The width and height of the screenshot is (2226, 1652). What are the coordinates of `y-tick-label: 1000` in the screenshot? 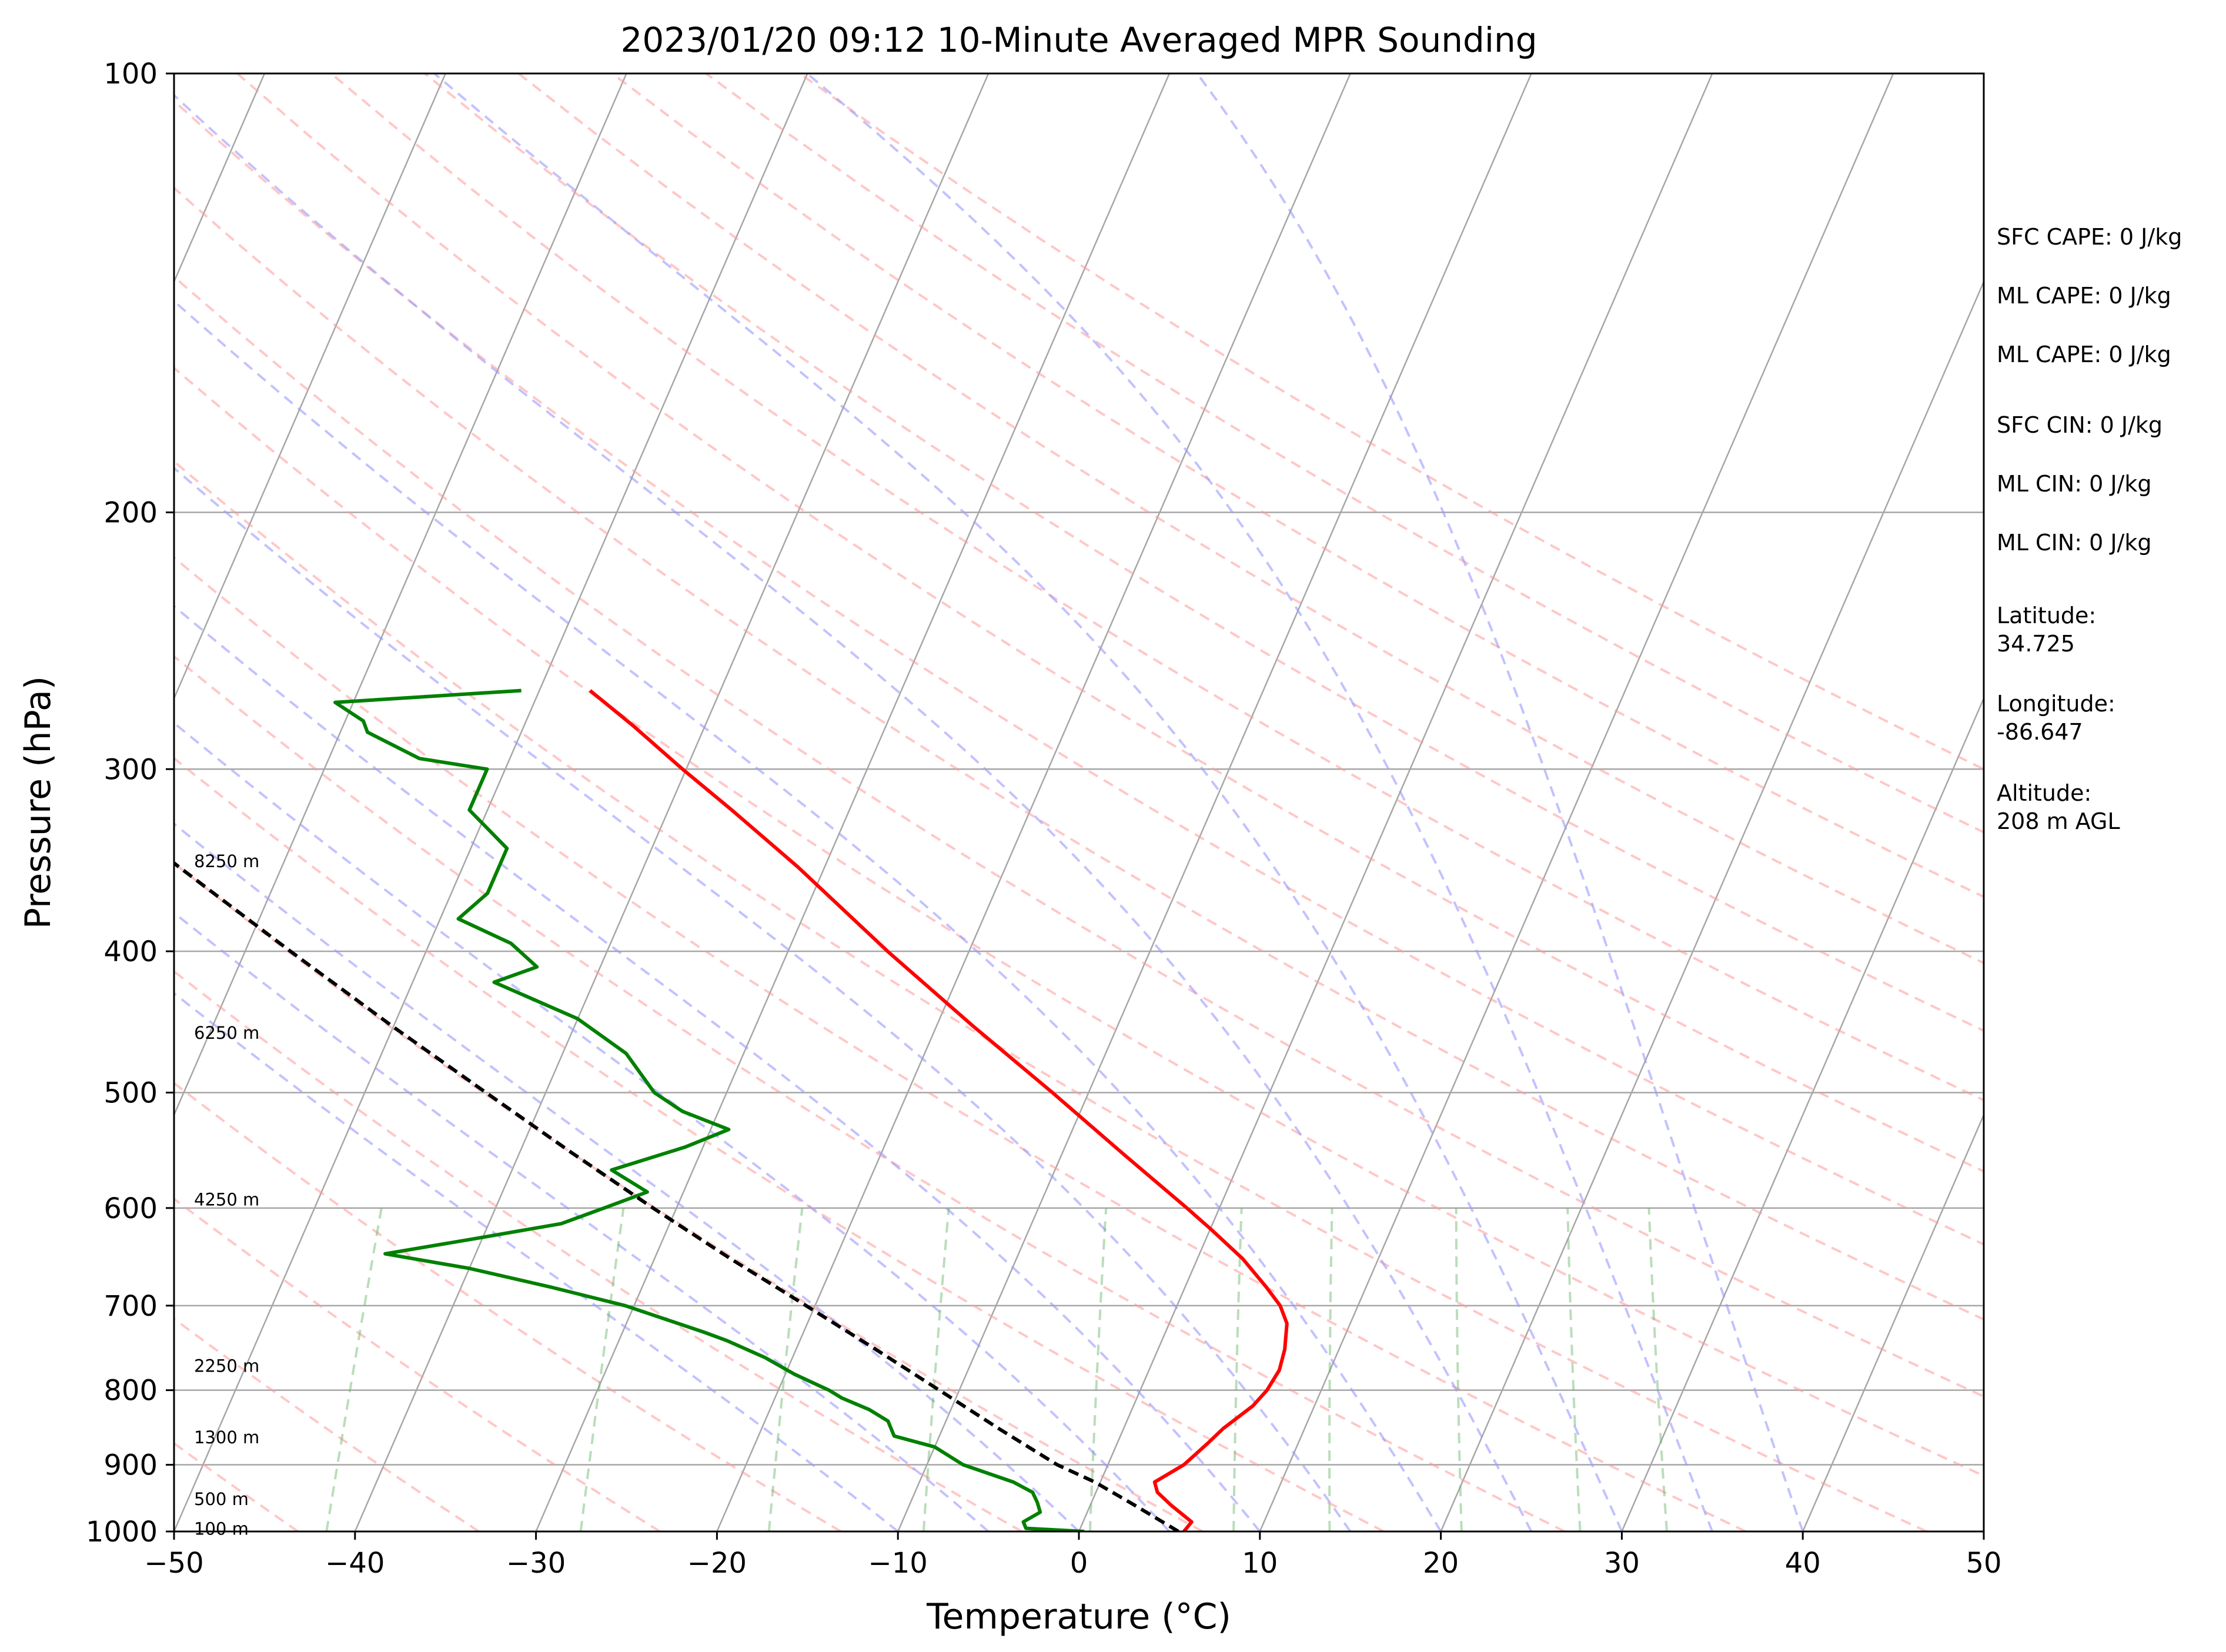 It's located at (122, 1533).